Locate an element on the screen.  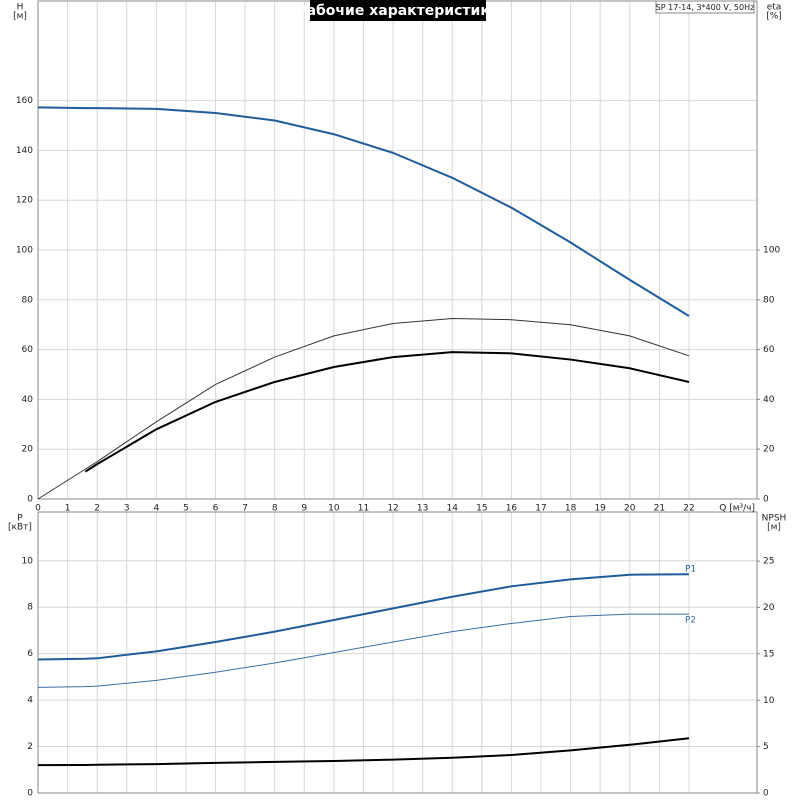
series-label: P1 is located at coordinates (690, 570).